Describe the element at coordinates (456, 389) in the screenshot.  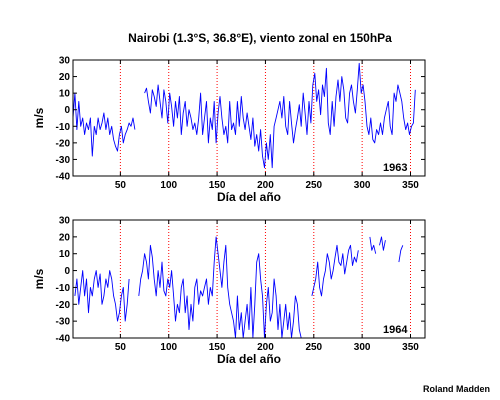
I see `author-credit: Roland Madden` at that location.